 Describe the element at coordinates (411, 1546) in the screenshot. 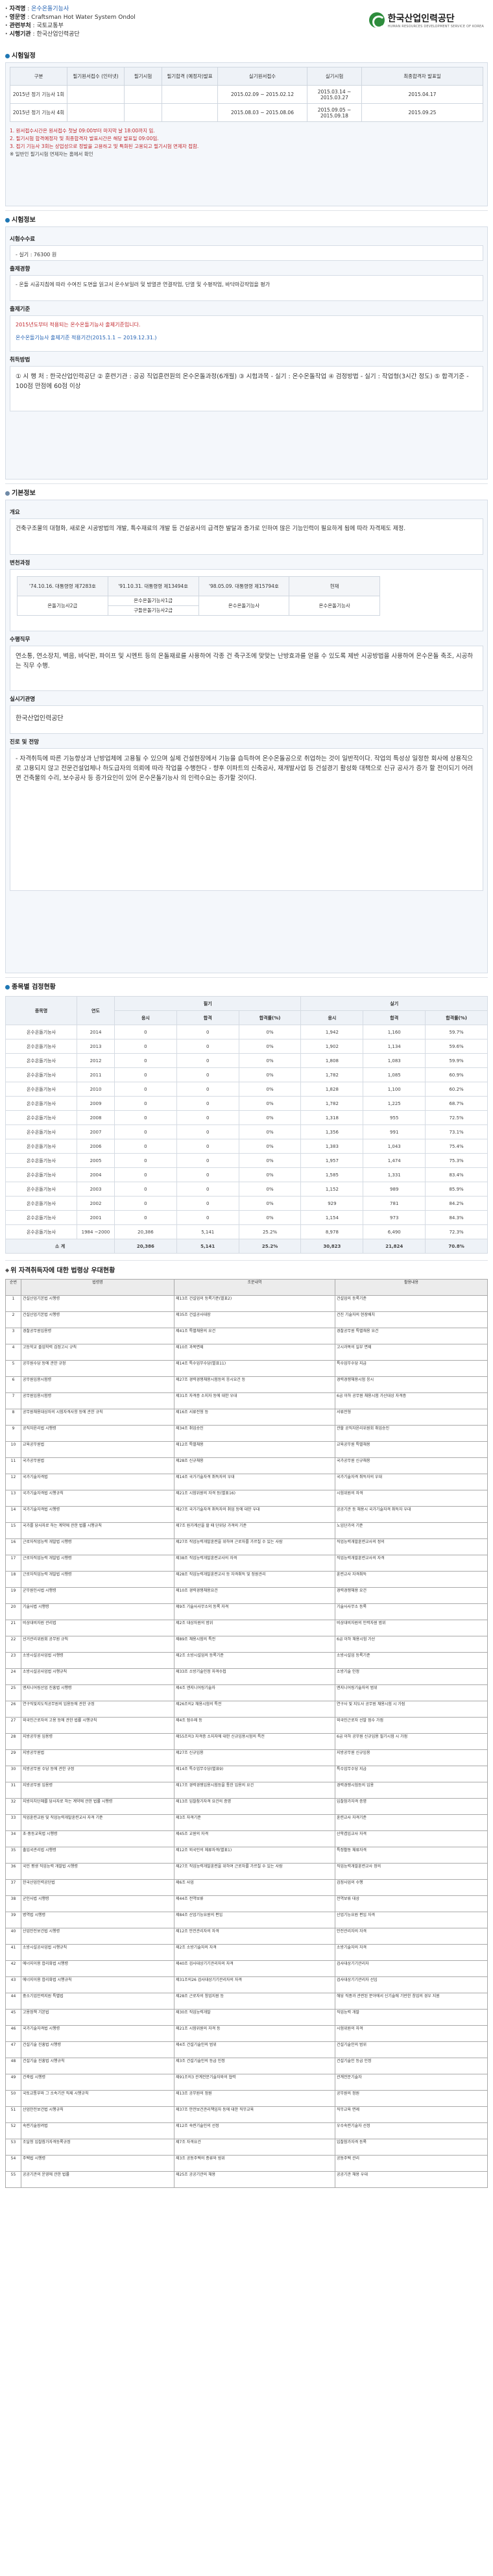

I see `laws-cell: 직업능력개발훈련교사의 정의` at that location.